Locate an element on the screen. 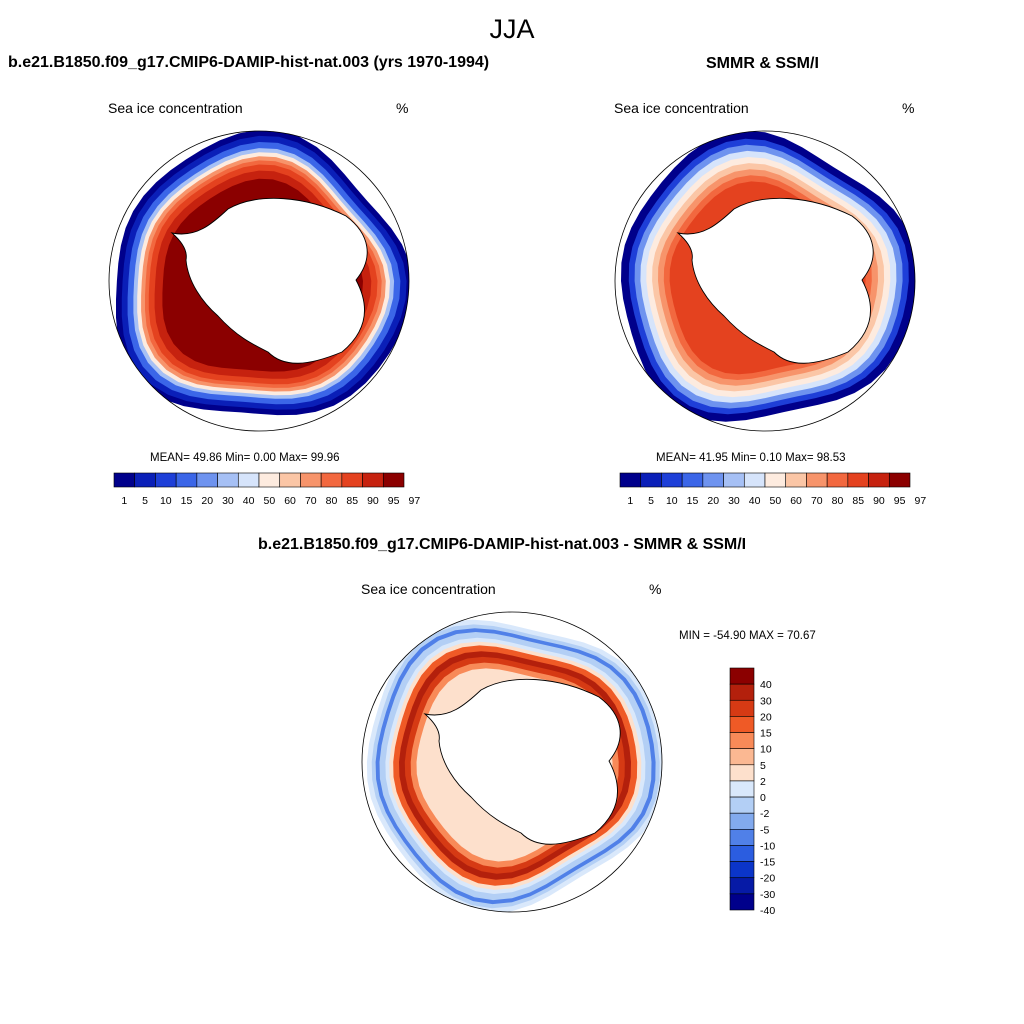 This screenshot has height=1024, width=1024. obs-colorbar: 1 5 10 15 20 30 40 50 60 70 80 85 90 95 97 is located at coordinates (772, 489).